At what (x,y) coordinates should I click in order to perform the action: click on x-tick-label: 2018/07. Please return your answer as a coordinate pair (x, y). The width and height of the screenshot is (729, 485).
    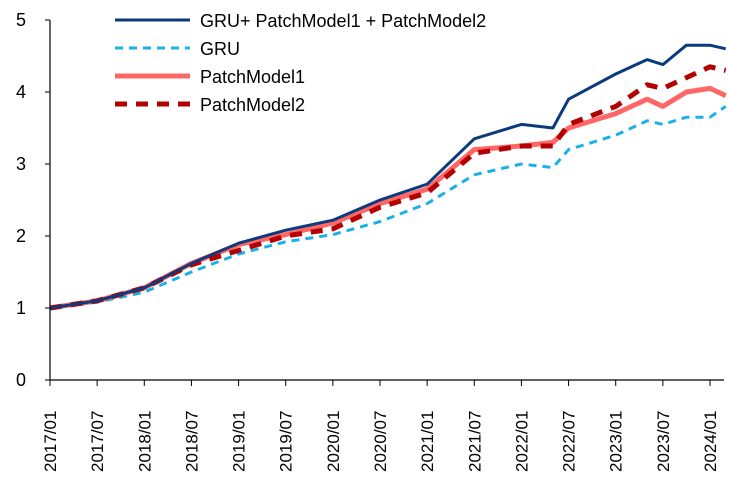
    Looking at the image, I should click on (191, 441).